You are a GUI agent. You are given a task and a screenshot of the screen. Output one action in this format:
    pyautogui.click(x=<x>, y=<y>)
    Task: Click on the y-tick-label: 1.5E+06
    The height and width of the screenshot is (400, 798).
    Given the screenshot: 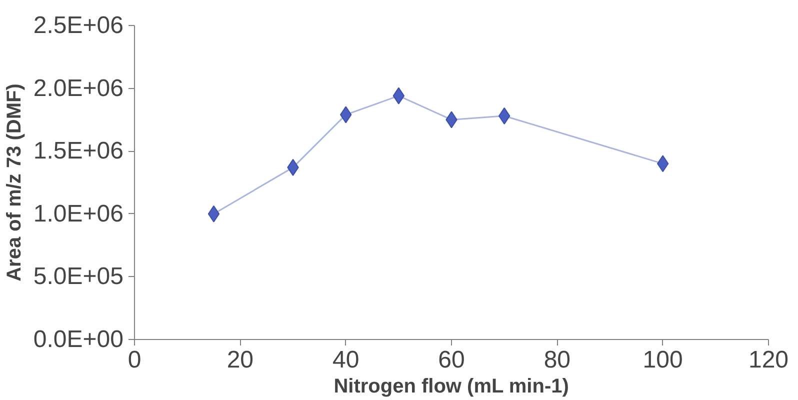 What is the action you would take?
    pyautogui.click(x=78, y=151)
    